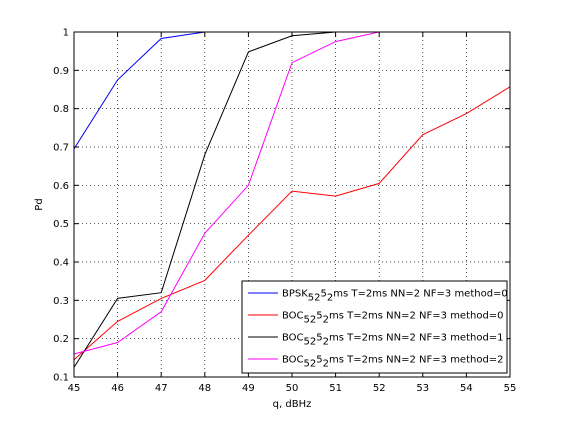 This screenshot has width=566, height=422. Describe the element at coordinates (61, 148) in the screenshot. I see `y-tick-label: 0.7` at that location.